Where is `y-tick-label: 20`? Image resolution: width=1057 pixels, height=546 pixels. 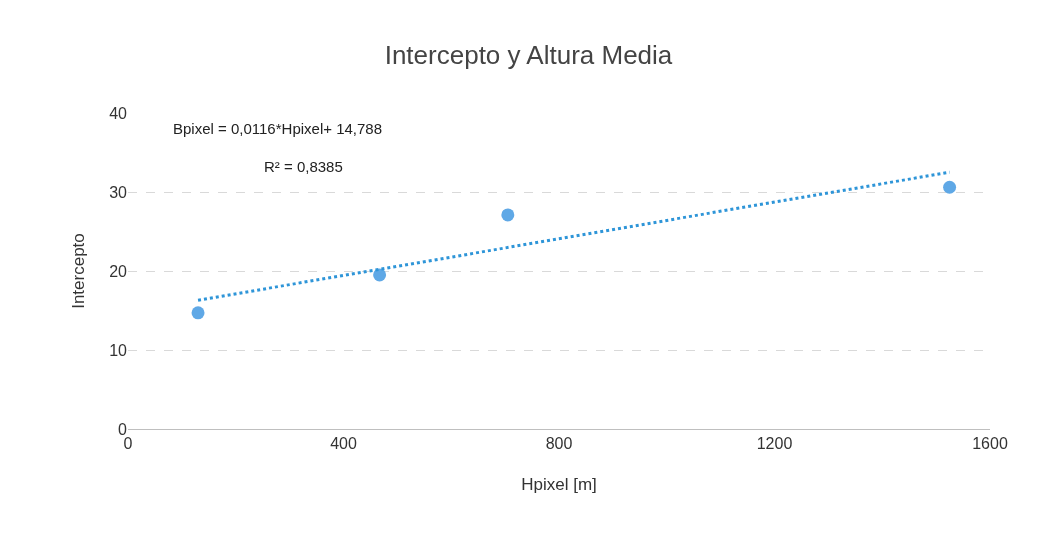 y-tick-label: 20 is located at coordinates (118, 271).